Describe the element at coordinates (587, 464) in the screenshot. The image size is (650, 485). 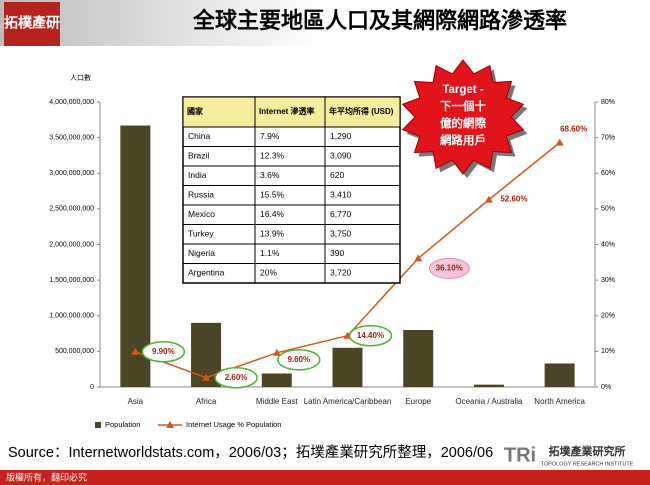
I see `brand-en: TOPOLOGY RESEARCH INSTITUTE` at that location.